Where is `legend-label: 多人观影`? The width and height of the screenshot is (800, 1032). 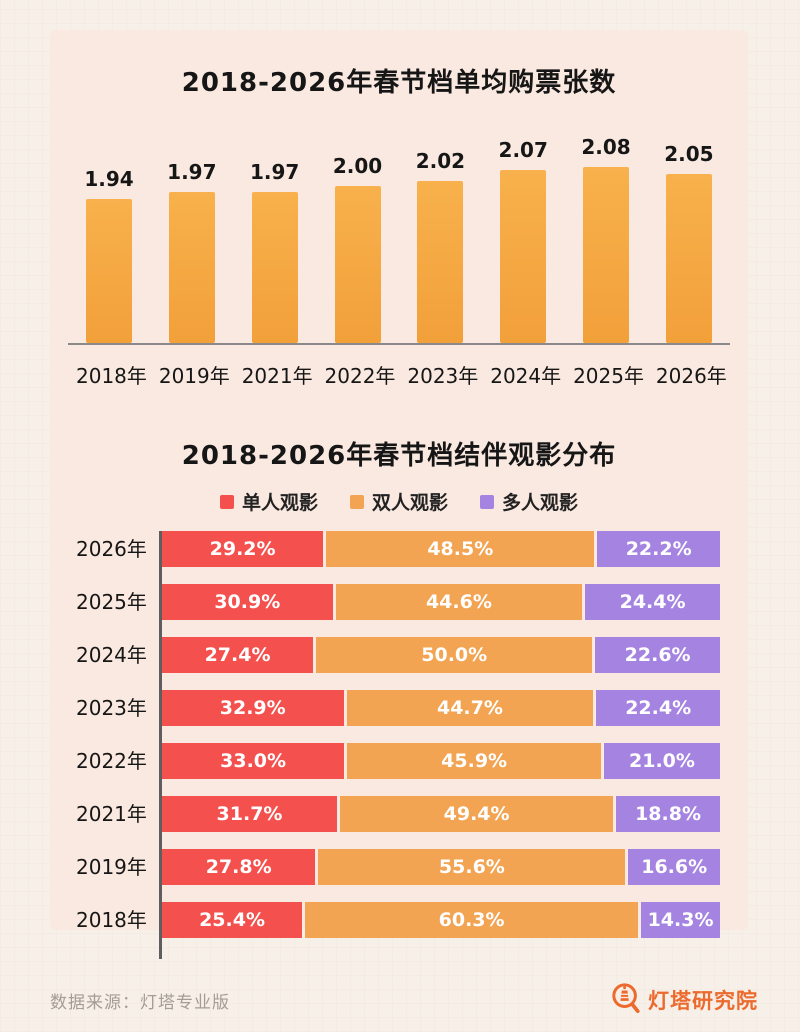 legend-label: 多人观影 is located at coordinates (540, 503).